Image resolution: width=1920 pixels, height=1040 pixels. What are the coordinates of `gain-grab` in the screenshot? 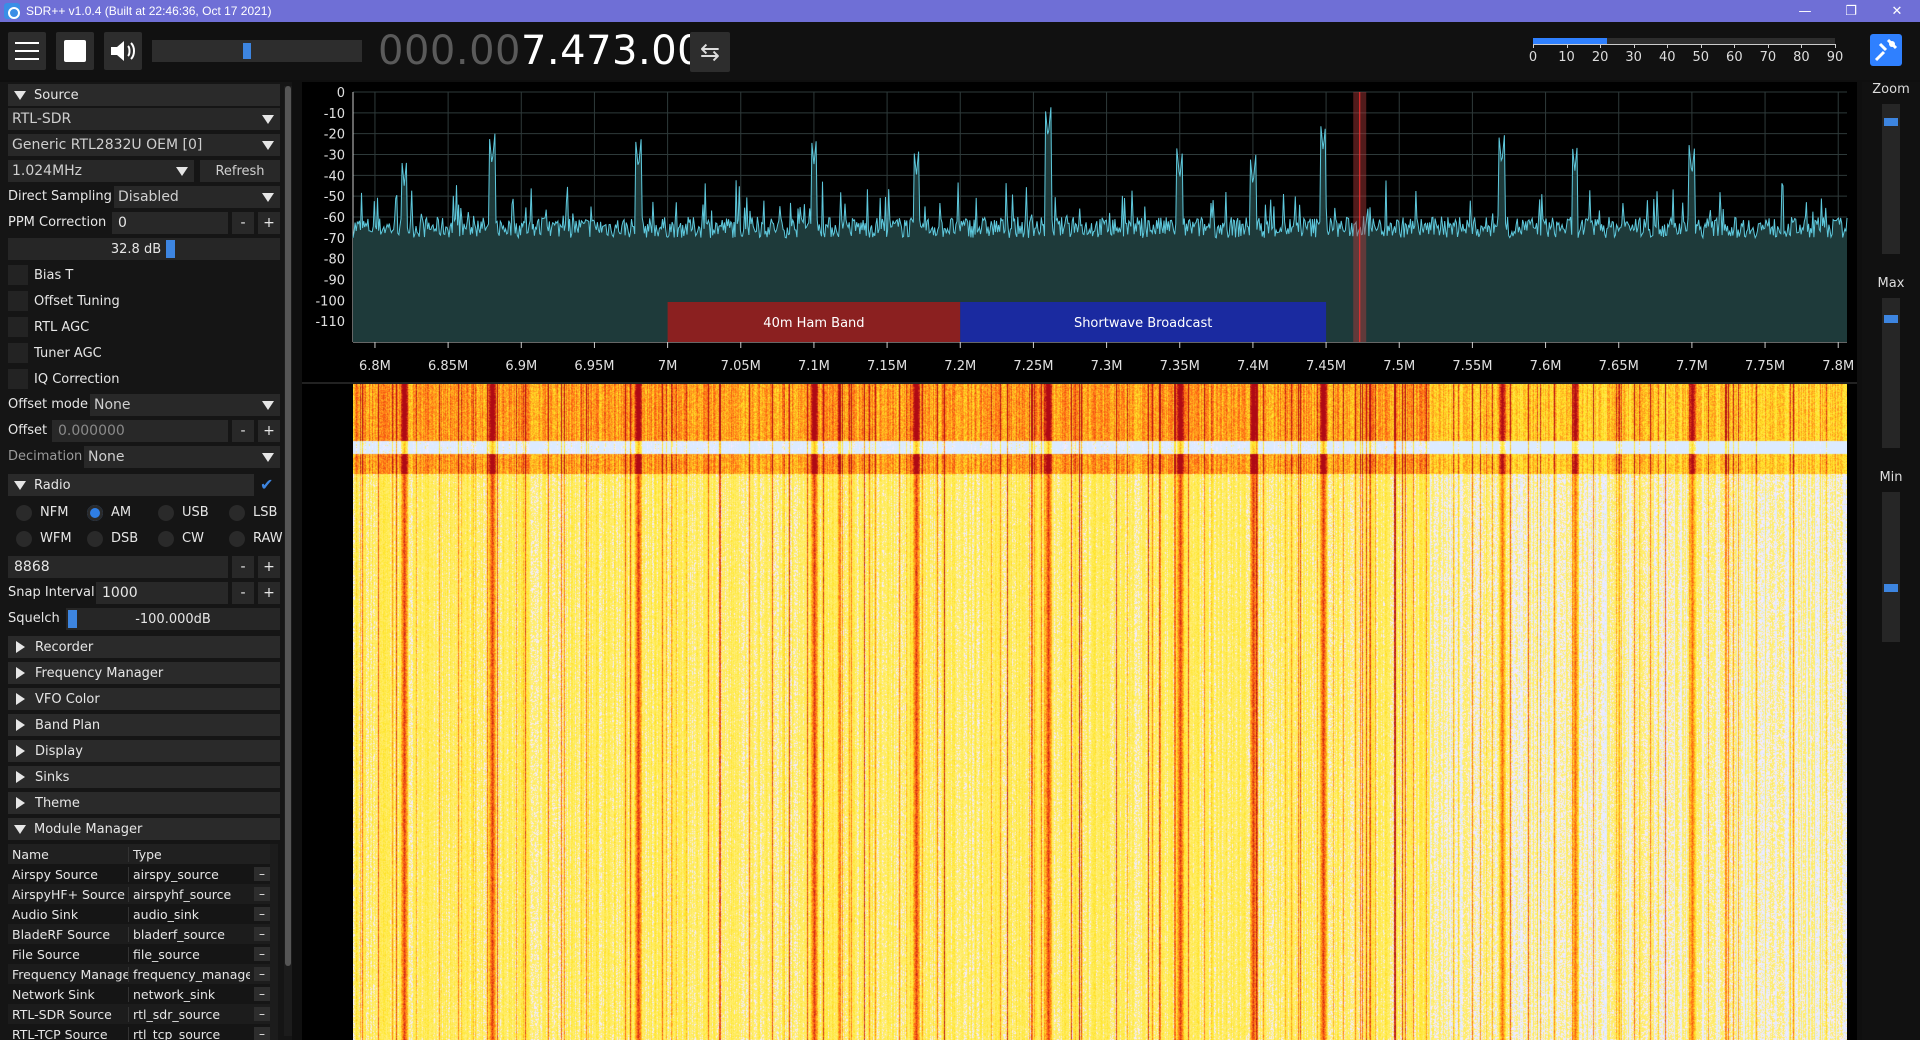 It's located at (170, 249).